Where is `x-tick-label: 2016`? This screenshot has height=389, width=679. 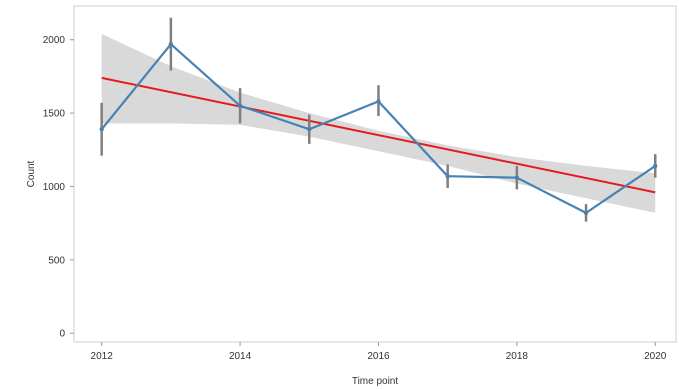
x-tick-label: 2016 is located at coordinates (378, 356).